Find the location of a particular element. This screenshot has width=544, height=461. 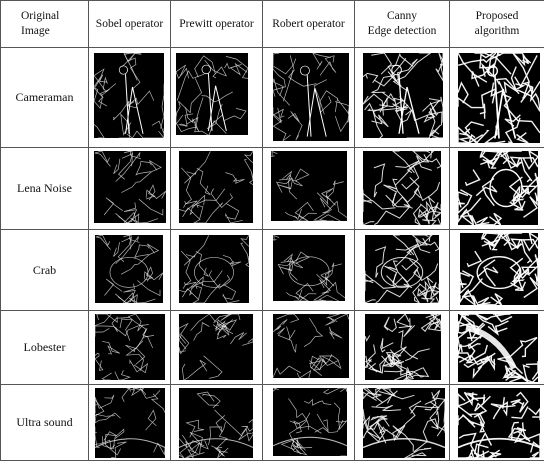

robert-lobster-image is located at coordinates (311, 346).